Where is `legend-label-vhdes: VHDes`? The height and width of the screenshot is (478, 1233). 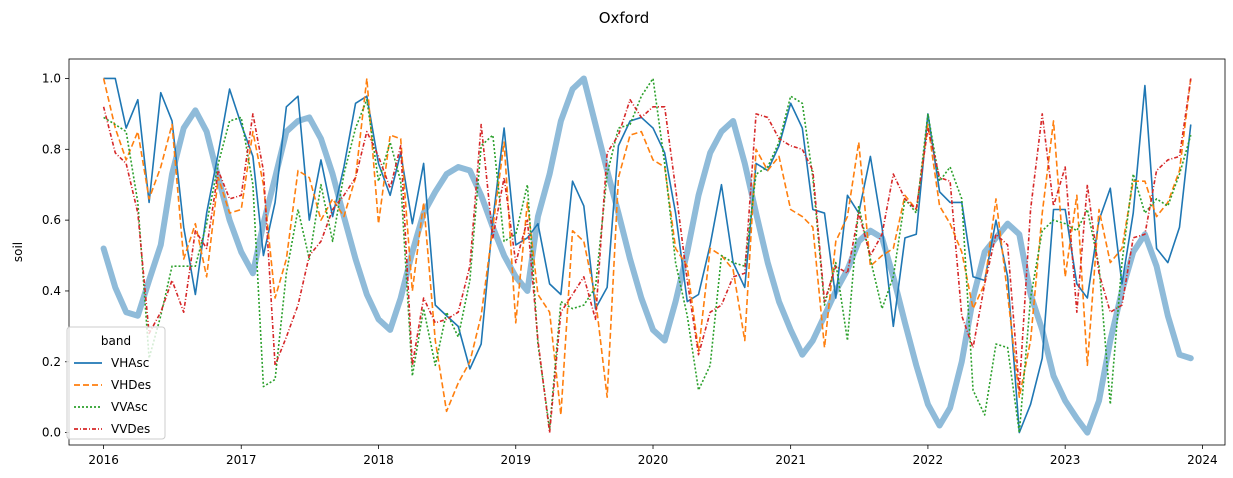 legend-label-vhdes: VHDes is located at coordinates (131, 385).